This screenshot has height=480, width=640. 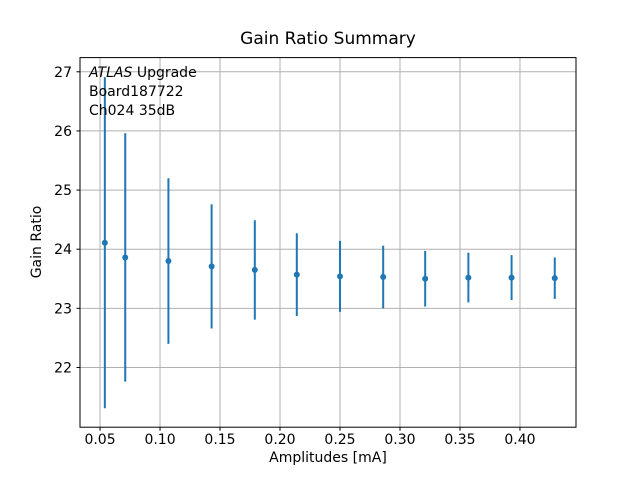 I want to click on y-tick-label: 27, so click(x=63, y=73).